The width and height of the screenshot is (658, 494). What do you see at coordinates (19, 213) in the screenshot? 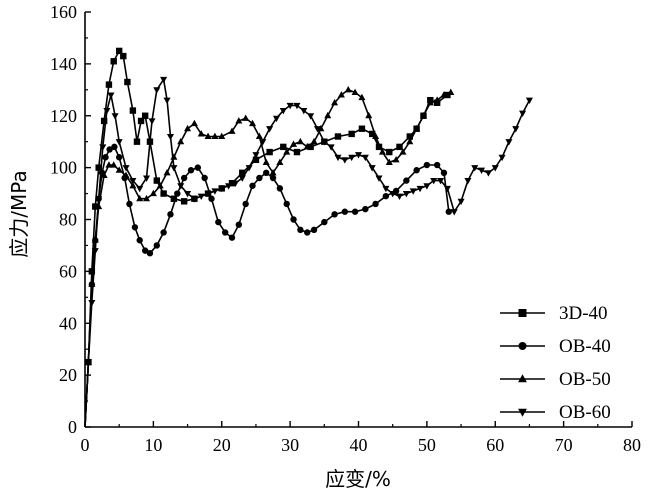
I see `y-axis-title: 应力/MPa` at bounding box center [19, 213].